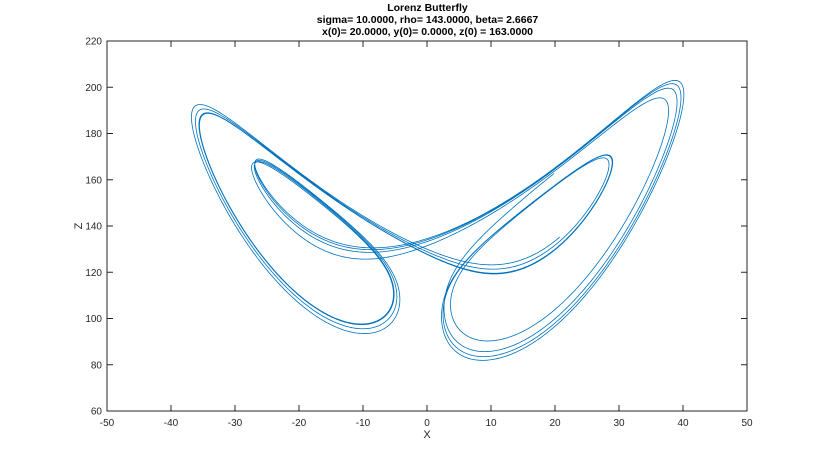 The width and height of the screenshot is (825, 462). Describe the element at coordinates (363, 423) in the screenshot. I see `x-tick-label: -10` at that location.